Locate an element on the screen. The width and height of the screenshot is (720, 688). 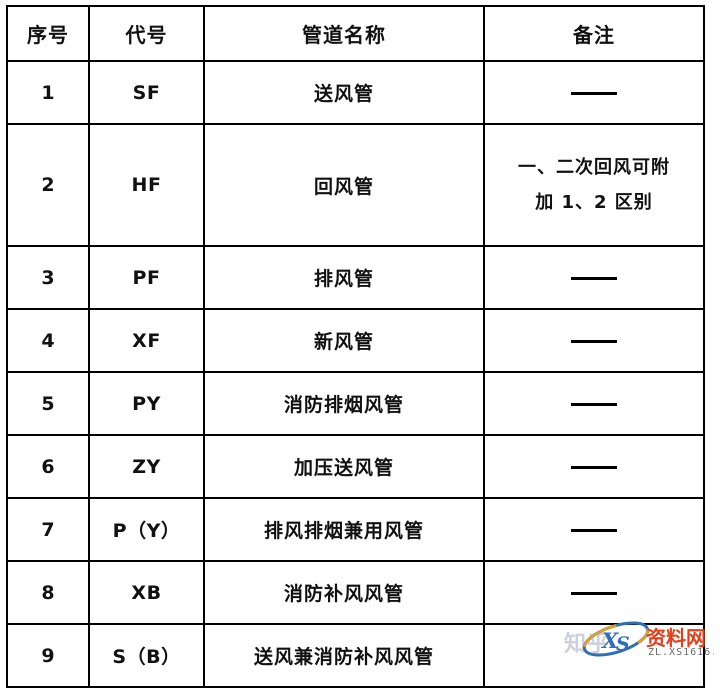
cell-pipe-name: 送风兼消防补风风管 is located at coordinates (344, 655).